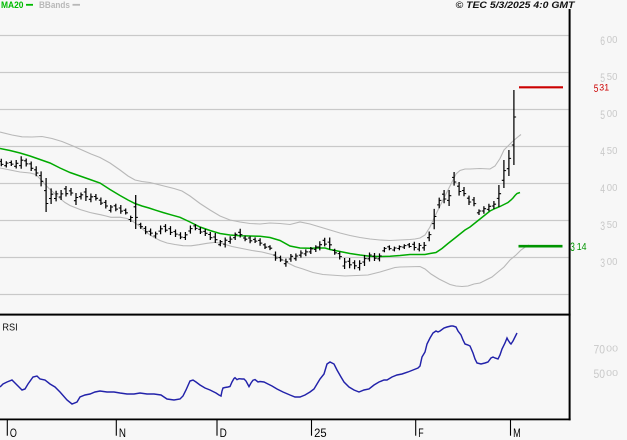 The width and height of the screenshot is (627, 440). I want to click on svg-text: 6, so click(602, 41).